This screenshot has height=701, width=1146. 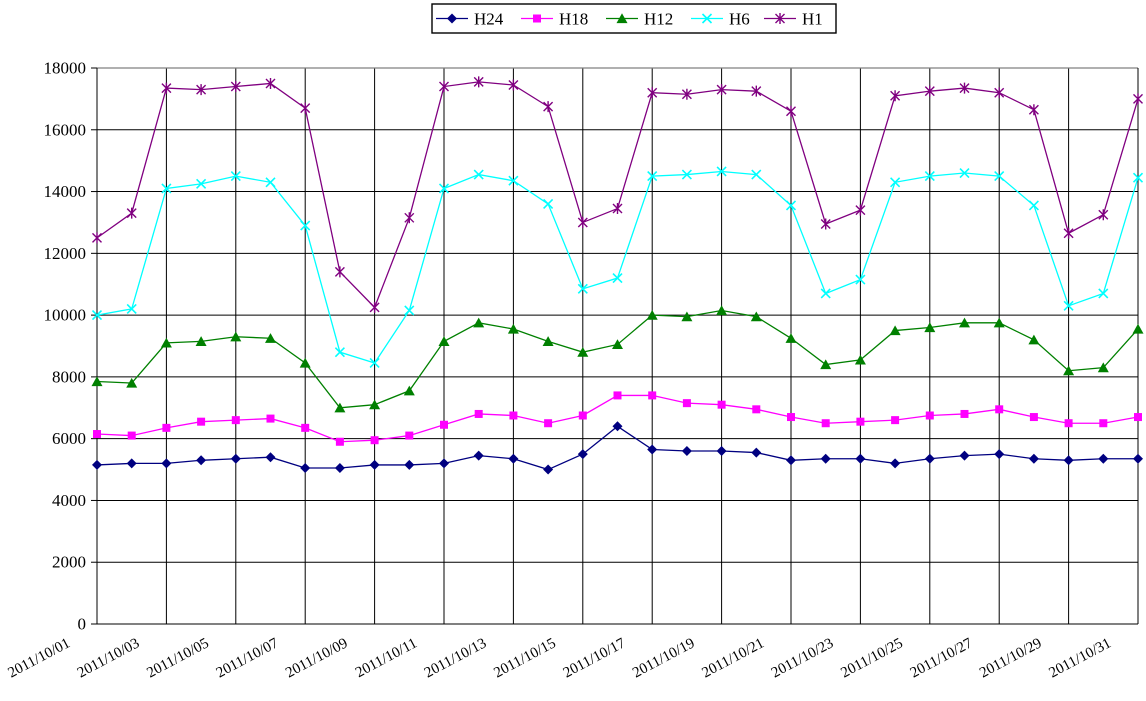 What do you see at coordinates (65, 68) in the screenshot?
I see `y-axis-tick-label: 18000` at bounding box center [65, 68].